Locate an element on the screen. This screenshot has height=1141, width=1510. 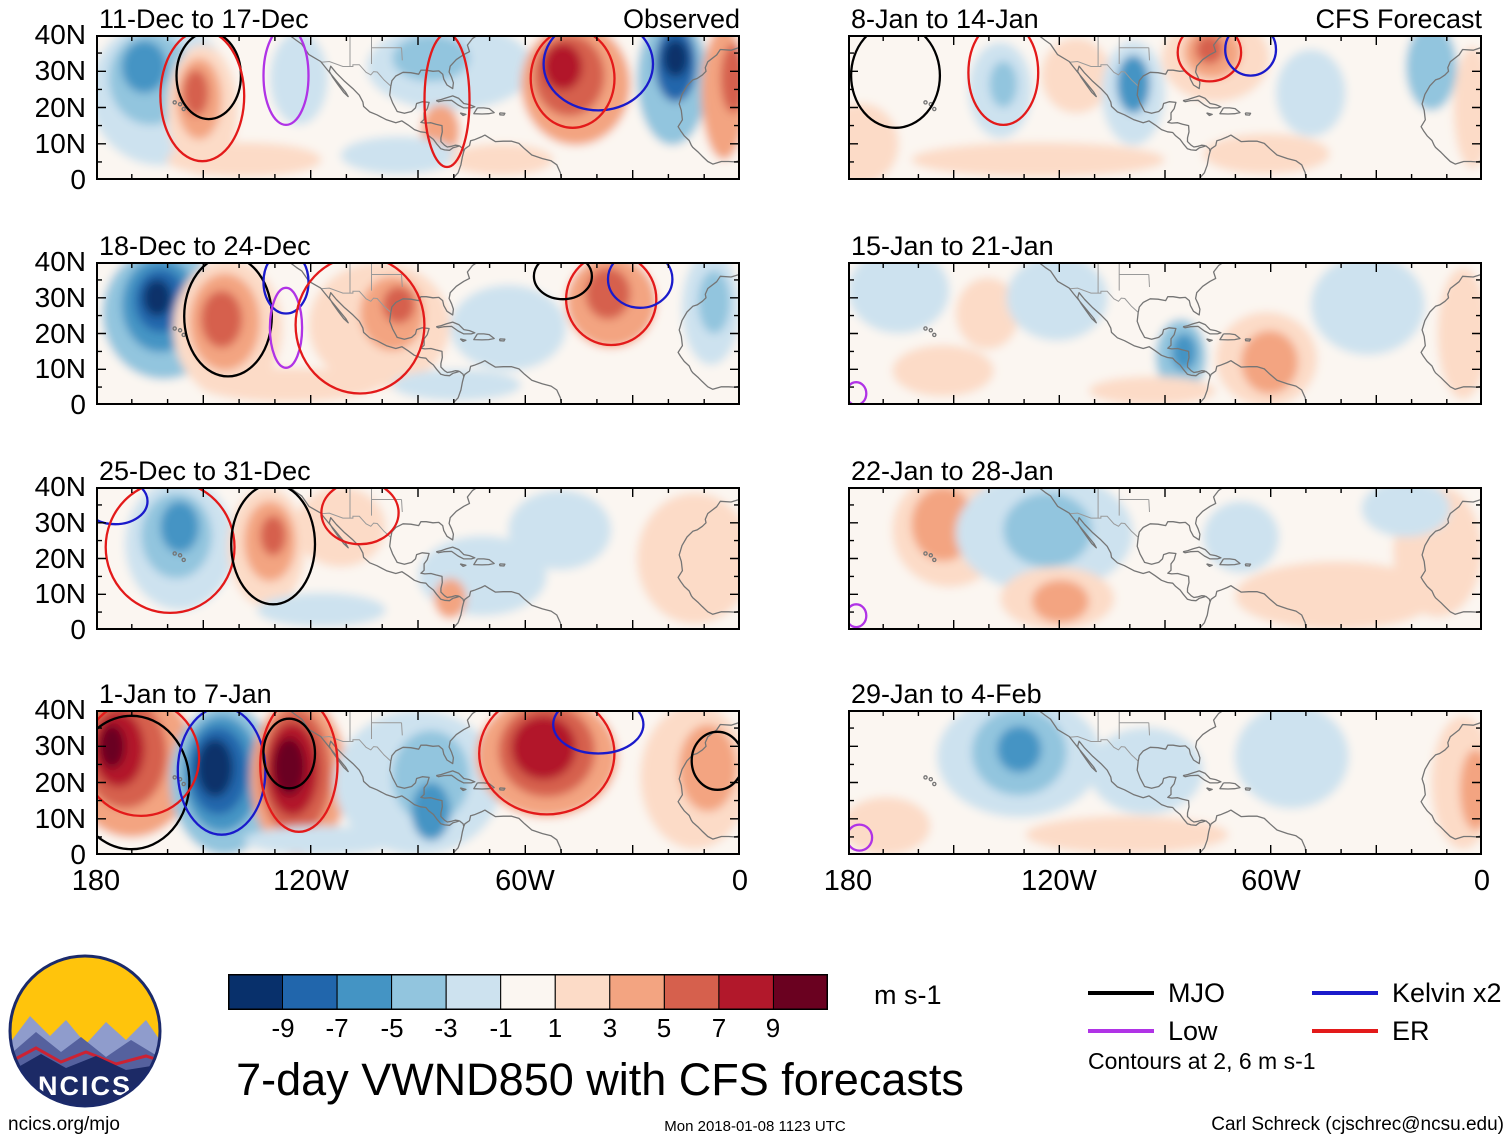
colorbar-tick-label: 3 is located at coordinates (610, 1028).